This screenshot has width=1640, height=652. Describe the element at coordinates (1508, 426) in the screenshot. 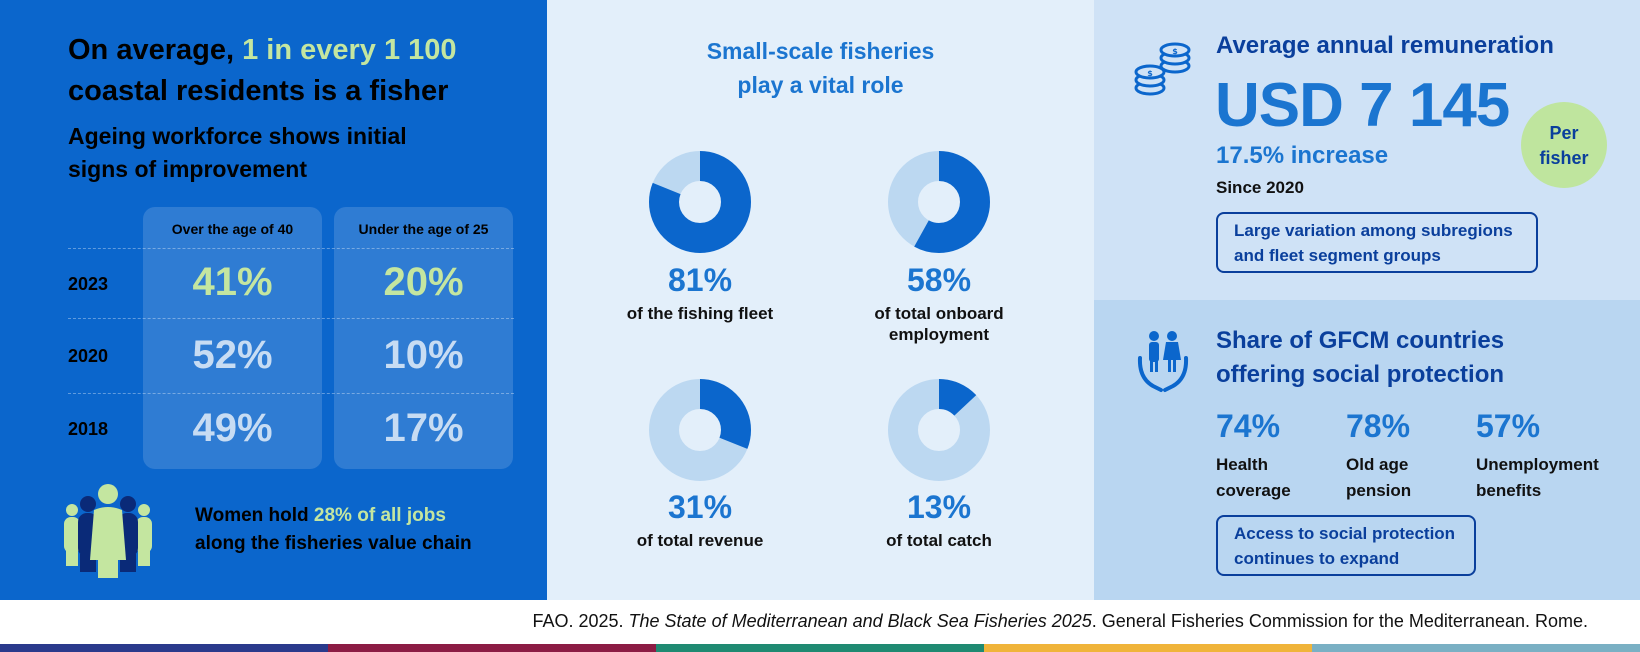

I see `sp-pct-unemployment: 57%` at that location.